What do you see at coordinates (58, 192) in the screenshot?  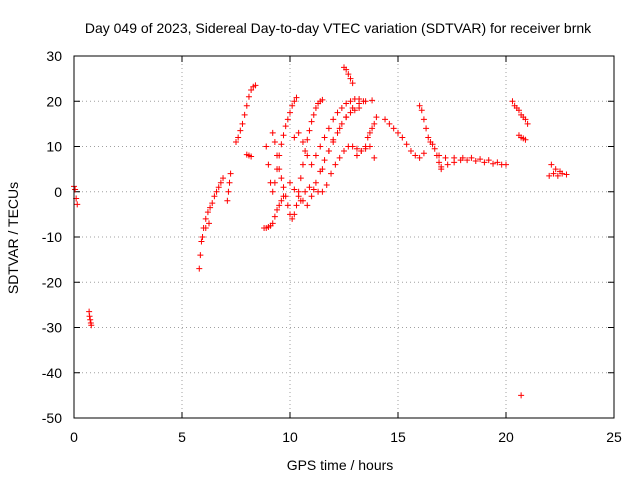 I see `y-tick-label: 0` at bounding box center [58, 192].